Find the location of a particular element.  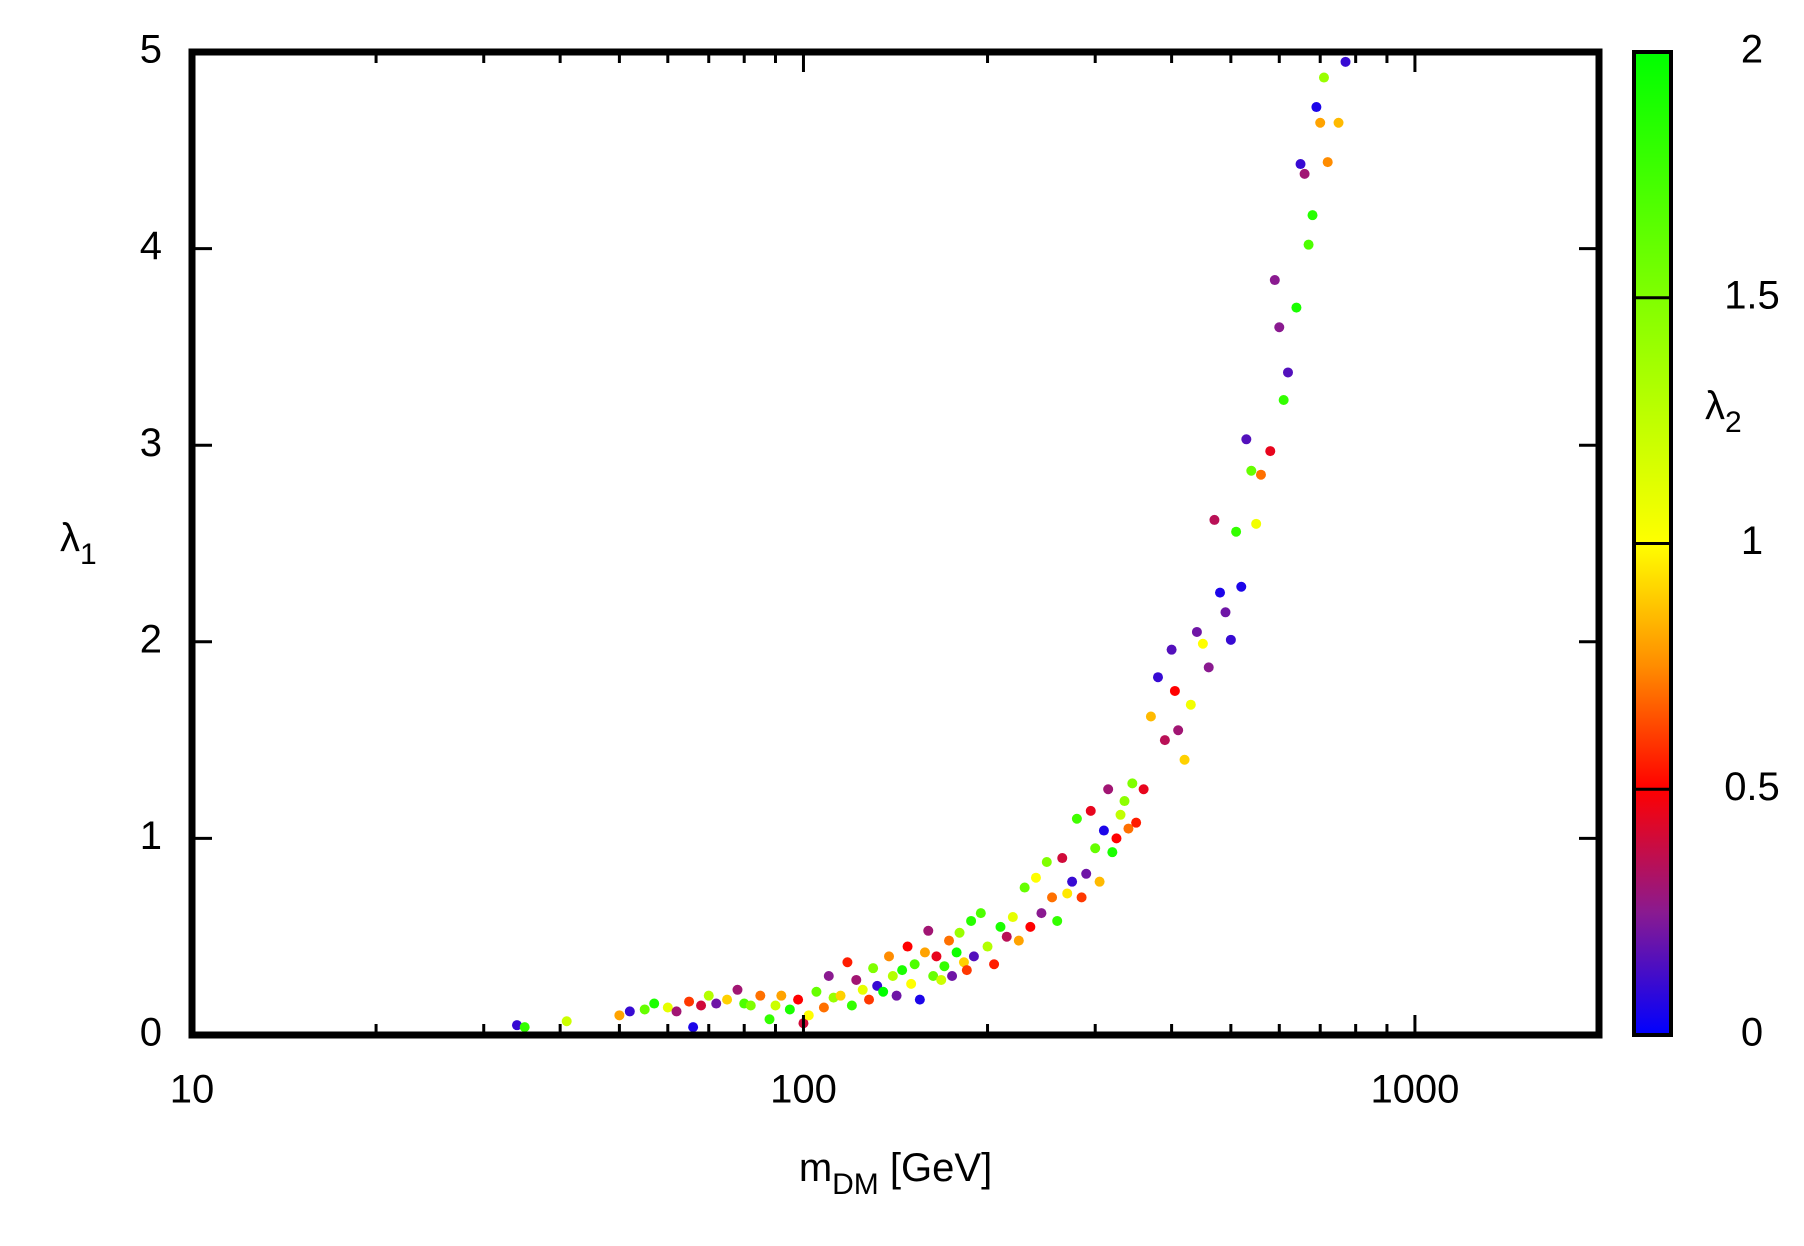

colorbar-tick-label: 0 is located at coordinates (1752, 1033).